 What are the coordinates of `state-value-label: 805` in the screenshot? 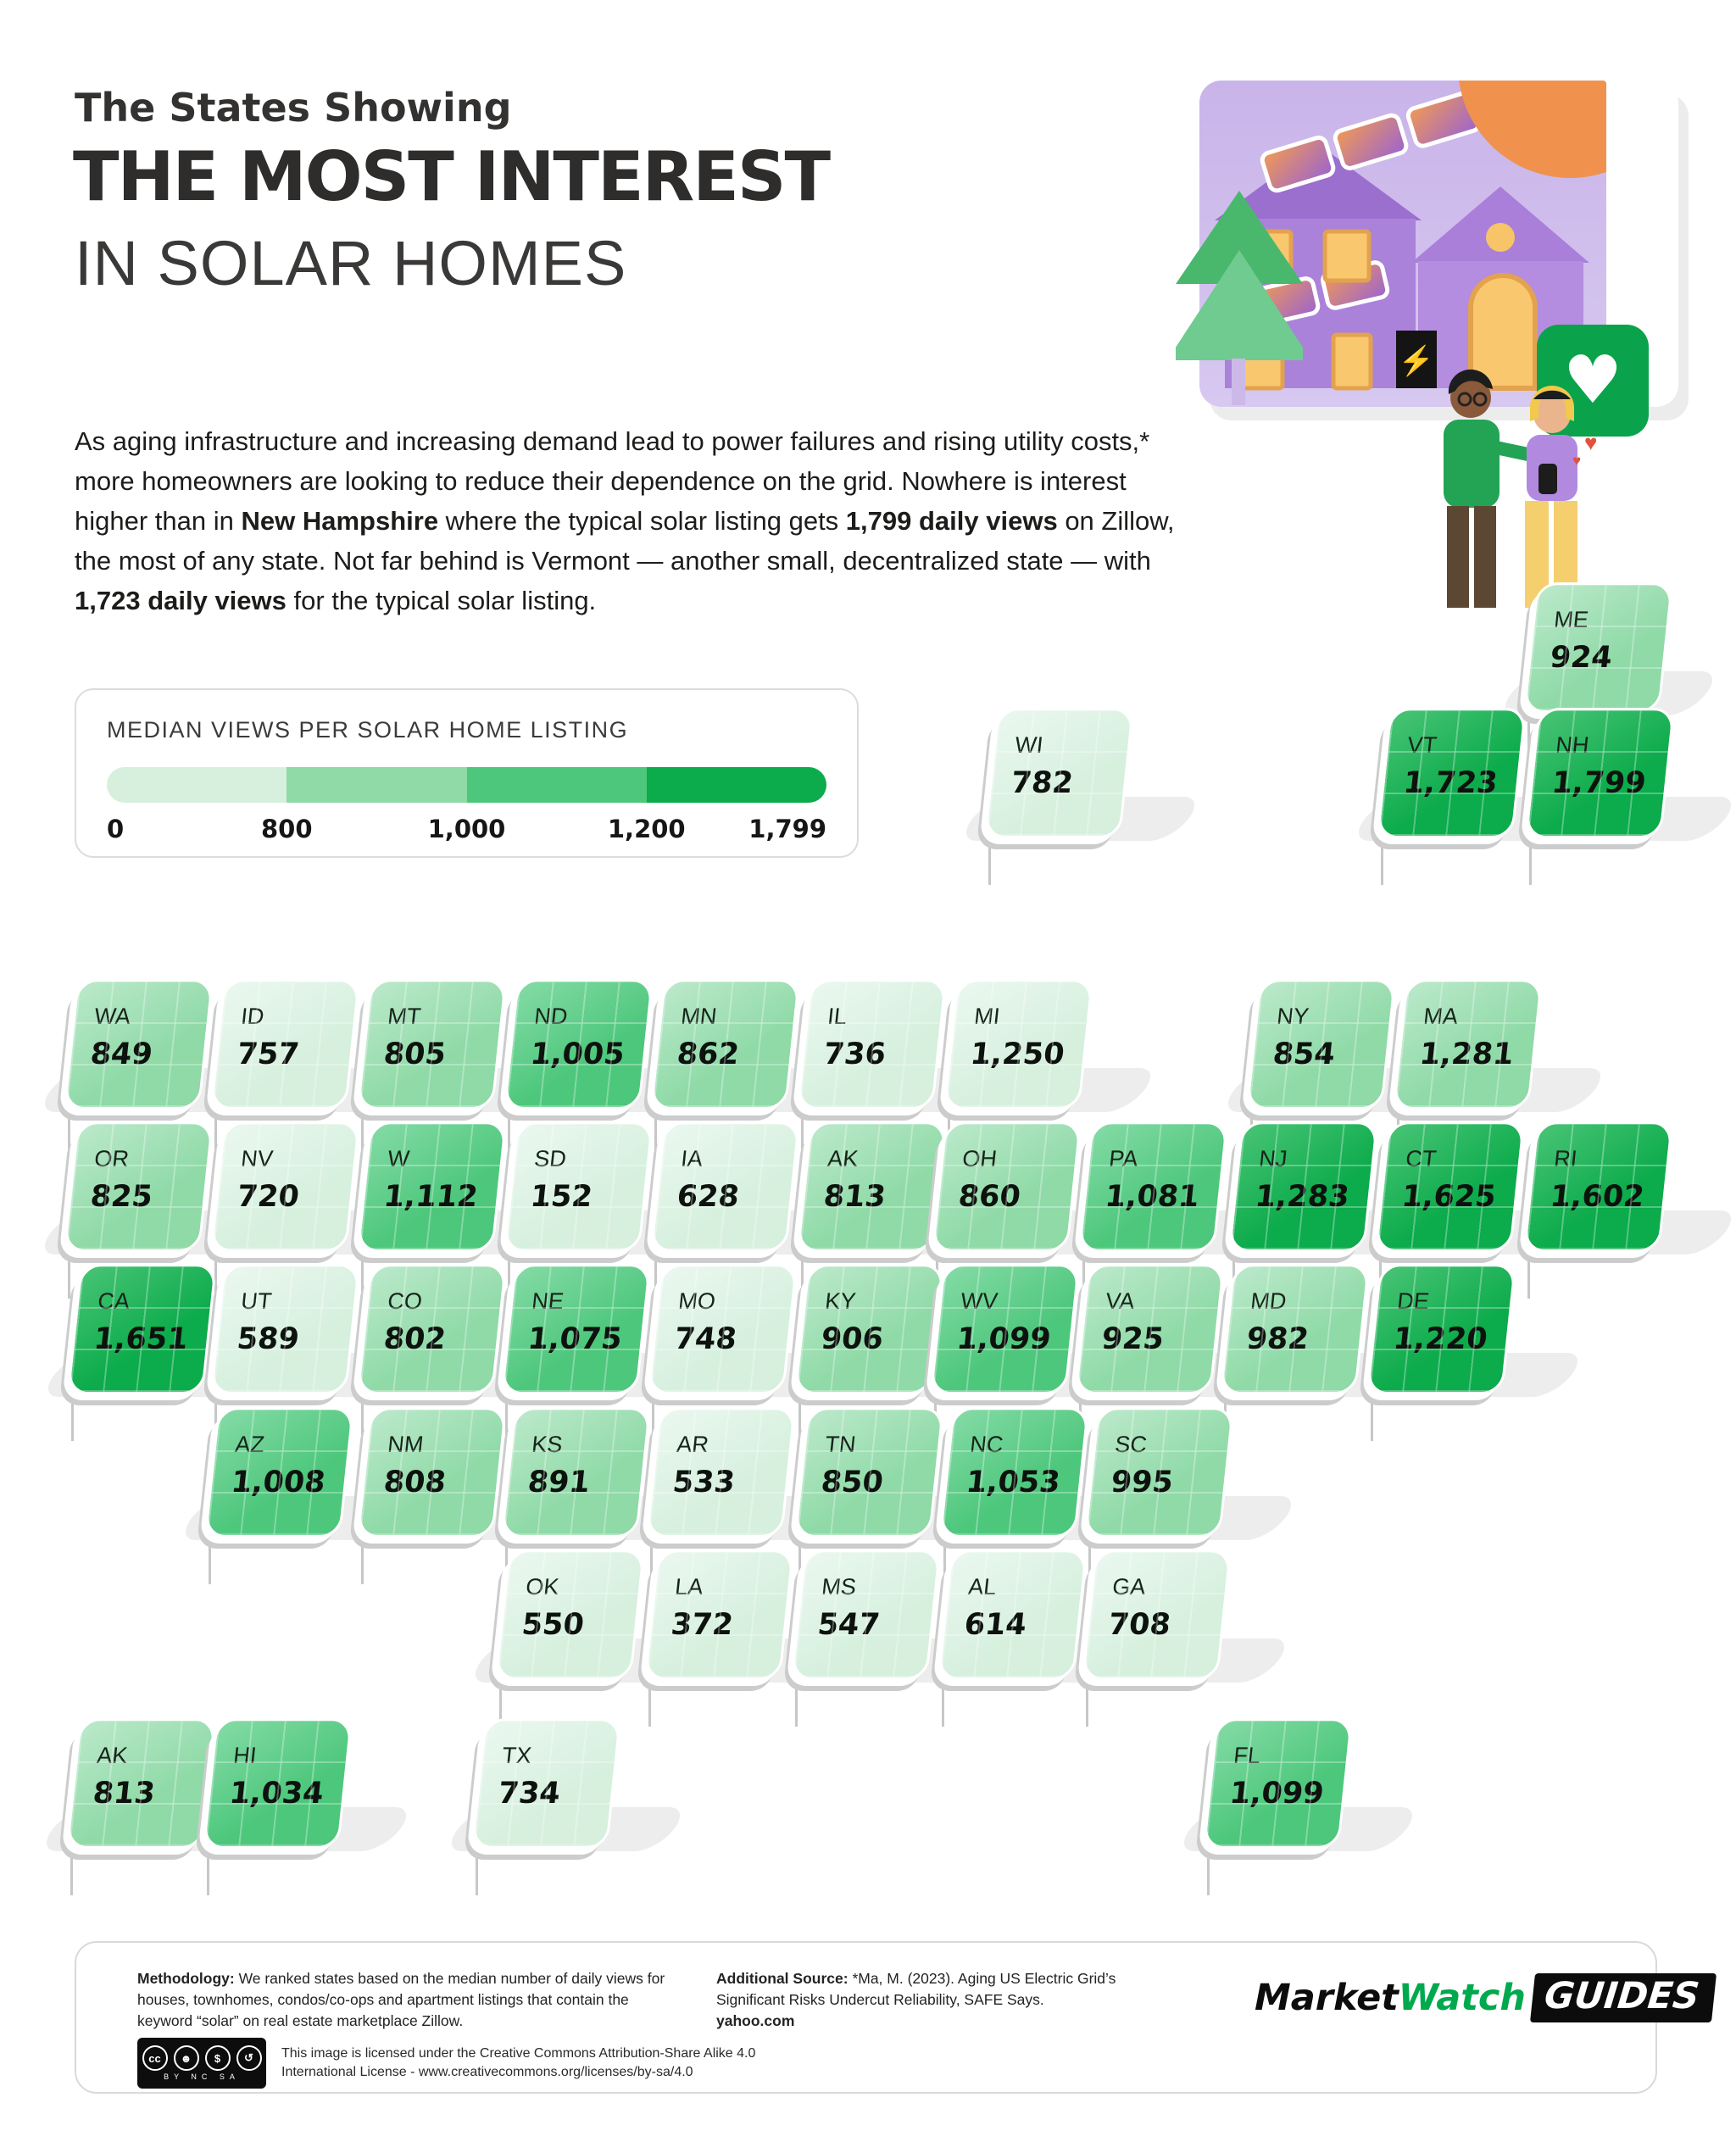 It's located at (414, 1055).